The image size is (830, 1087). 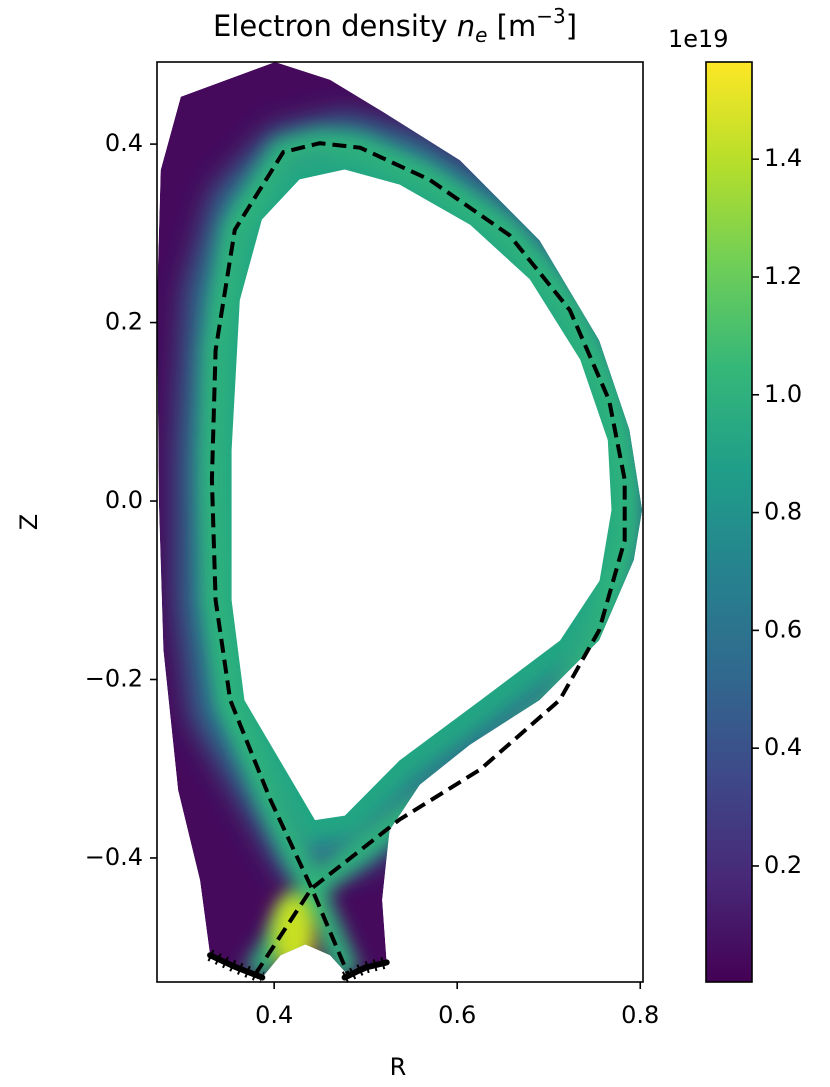 I want to click on y-tick-label: −0.4, so click(x=114, y=857).